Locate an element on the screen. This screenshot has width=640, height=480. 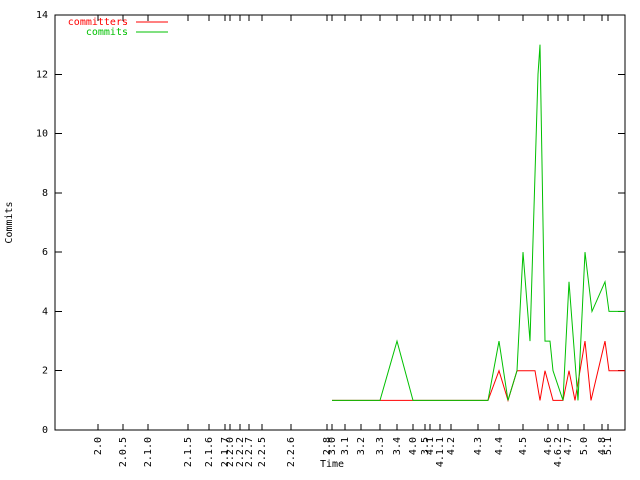
x-tick-label: 3.0 is located at coordinates (332, 446).